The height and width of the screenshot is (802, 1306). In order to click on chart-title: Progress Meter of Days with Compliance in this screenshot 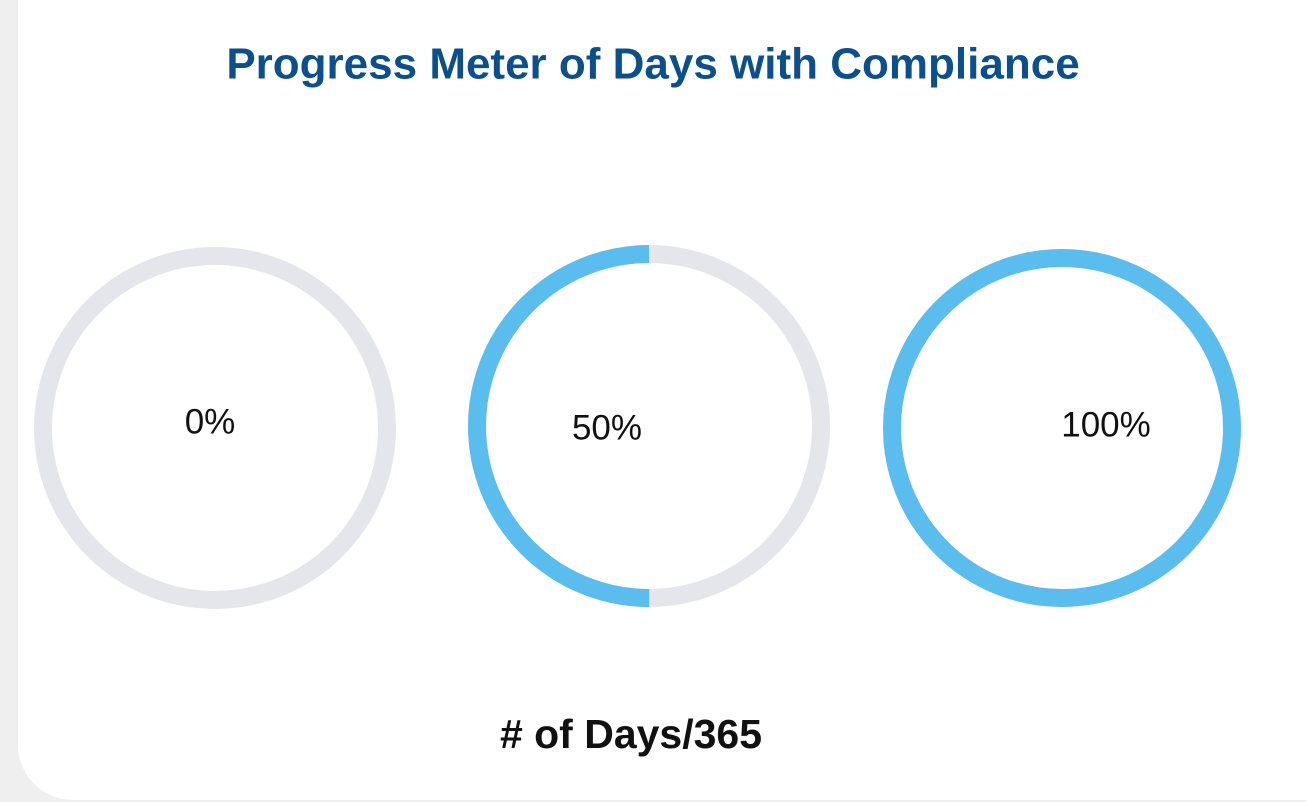, I will do `click(652, 64)`.